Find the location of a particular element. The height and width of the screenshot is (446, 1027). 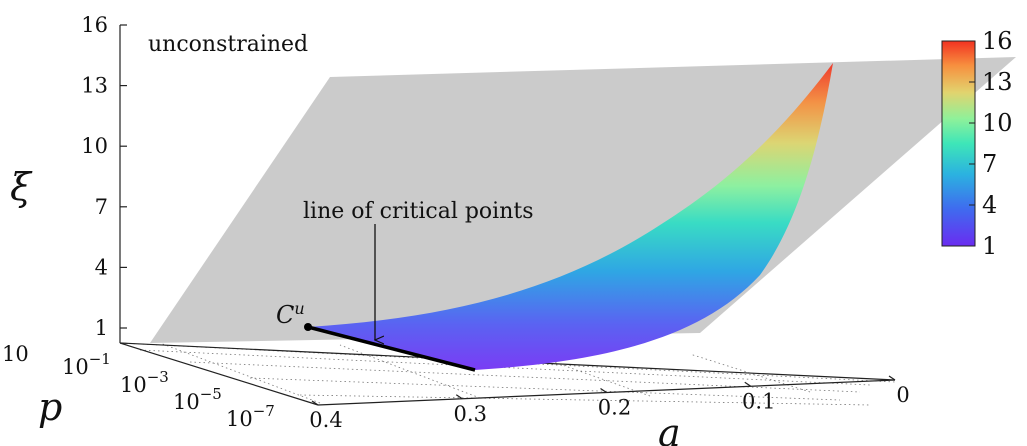

cu-label: Cu is located at coordinates (290, 314).